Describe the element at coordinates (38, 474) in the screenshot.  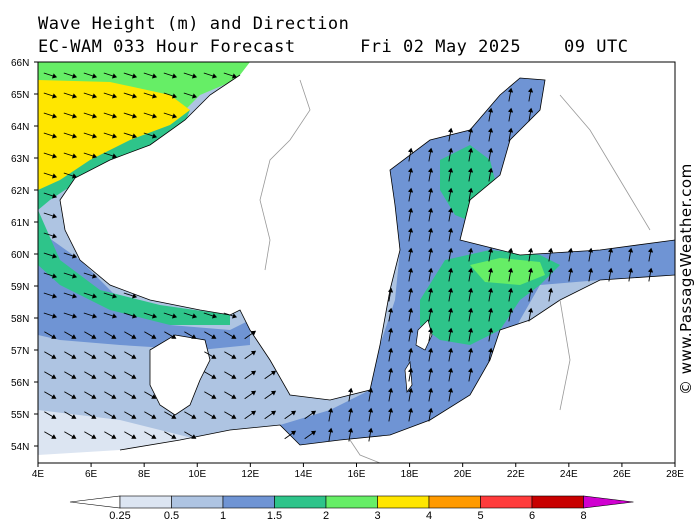
I see `lon-label: 4E` at that location.